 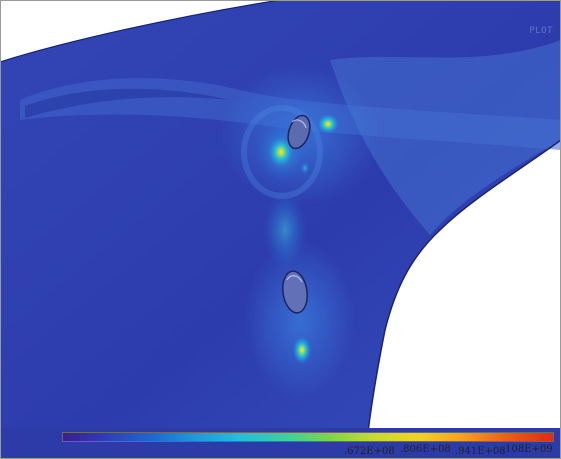 I want to click on legend-tick-label: .806E+08, so click(x=425, y=449).